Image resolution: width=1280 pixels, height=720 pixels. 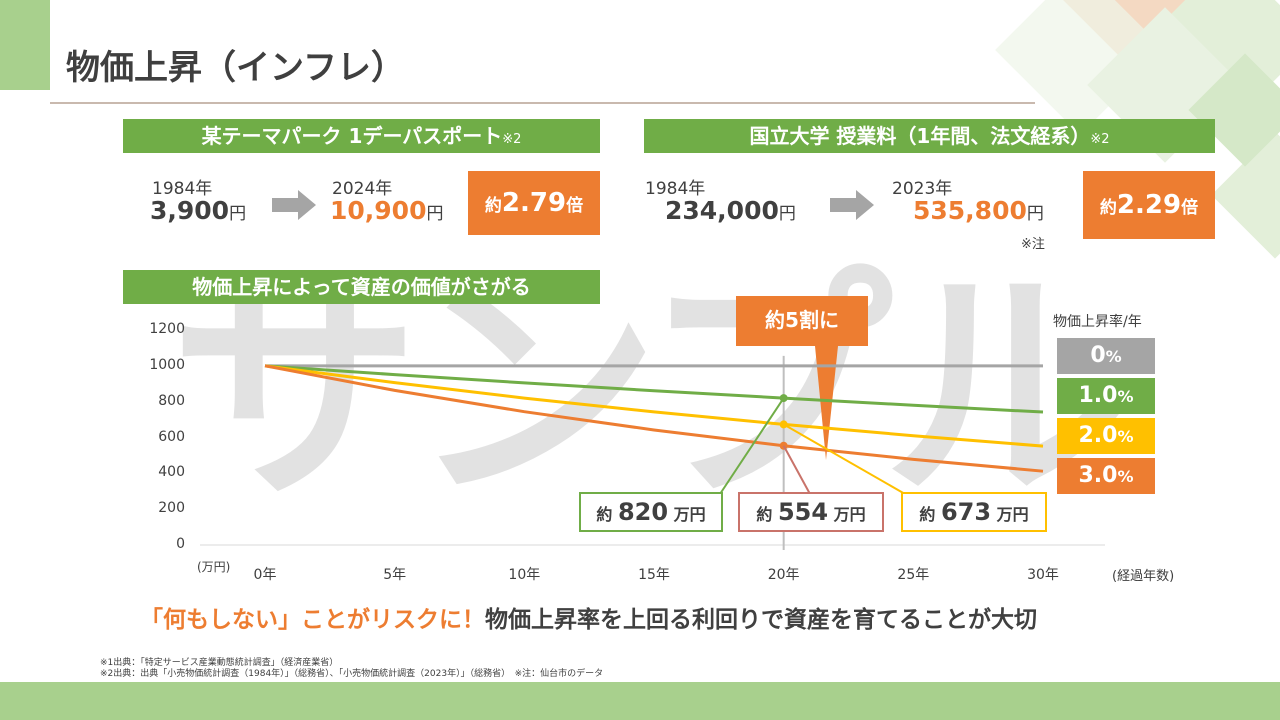 What do you see at coordinates (803, 512) in the screenshot?
I see `annotation-value: 554` at bounding box center [803, 512].